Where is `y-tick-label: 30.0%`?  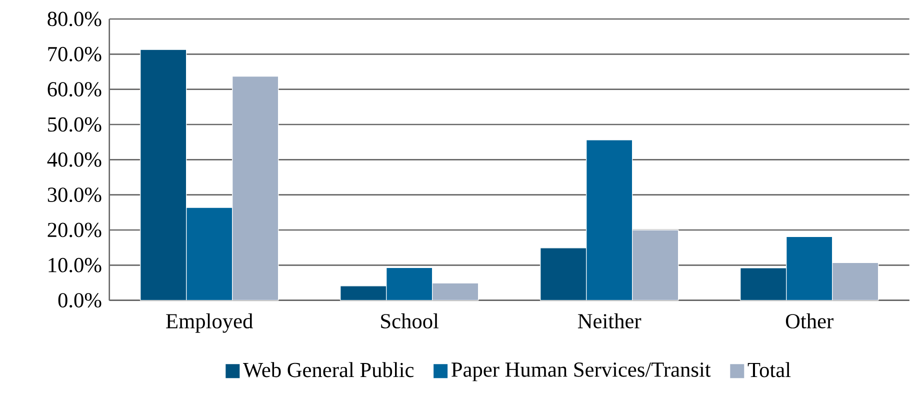 y-tick-label: 30.0% is located at coordinates (75, 195).